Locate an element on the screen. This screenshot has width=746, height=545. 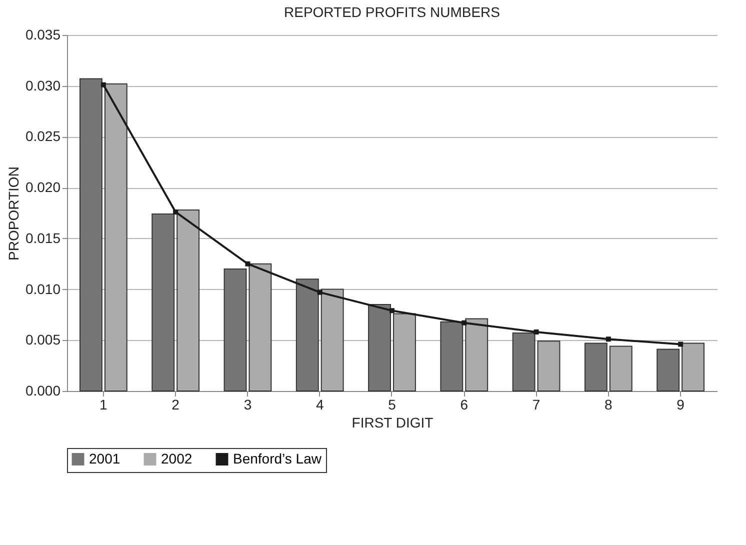
chart-title: REPORTED PROFITS NUMBERS is located at coordinates (392, 12).